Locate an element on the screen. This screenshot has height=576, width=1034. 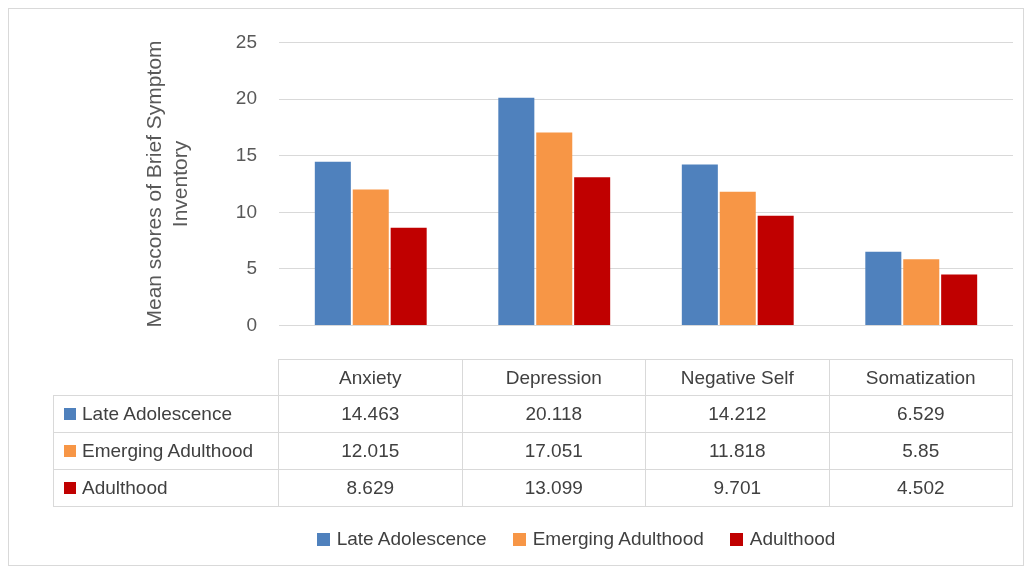
legend-label: Late Adolescence is located at coordinates (157, 414).